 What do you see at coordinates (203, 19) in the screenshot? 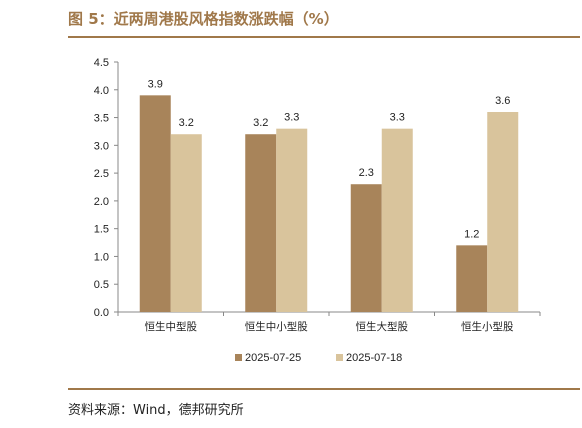
I see `figure-title: 图 5：近两周港股风格指数涨跌幅（%）` at bounding box center [203, 19].